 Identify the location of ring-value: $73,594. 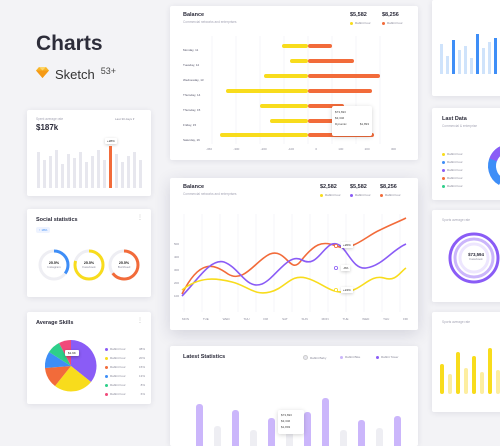
(476, 254).